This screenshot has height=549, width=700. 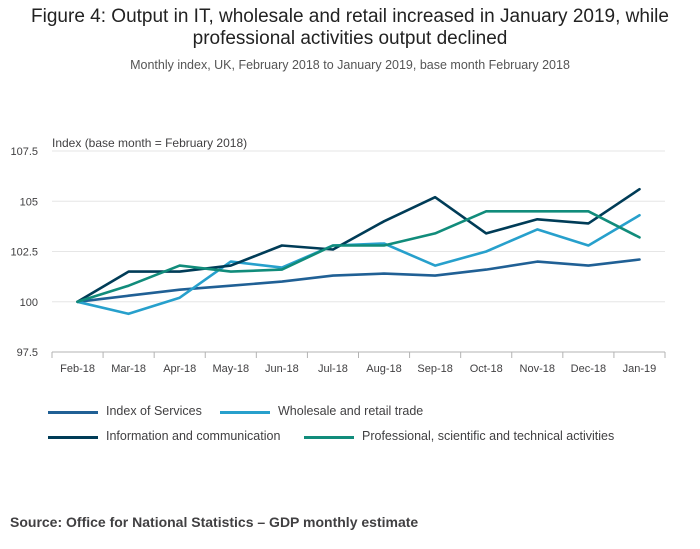 What do you see at coordinates (230, 369) in the screenshot?
I see `x-tick-label: May-18` at bounding box center [230, 369].